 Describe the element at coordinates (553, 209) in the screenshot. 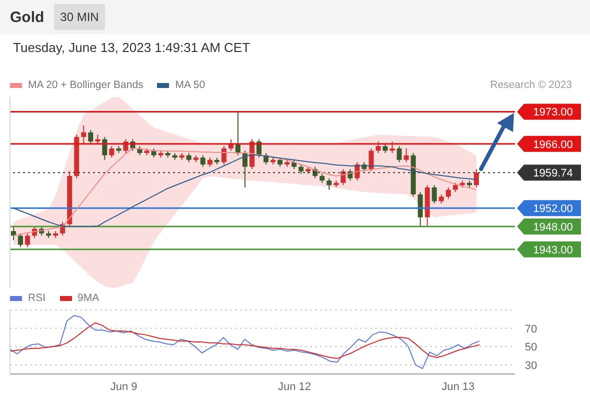

I see `y-tick-label: 1952.00` at that location.